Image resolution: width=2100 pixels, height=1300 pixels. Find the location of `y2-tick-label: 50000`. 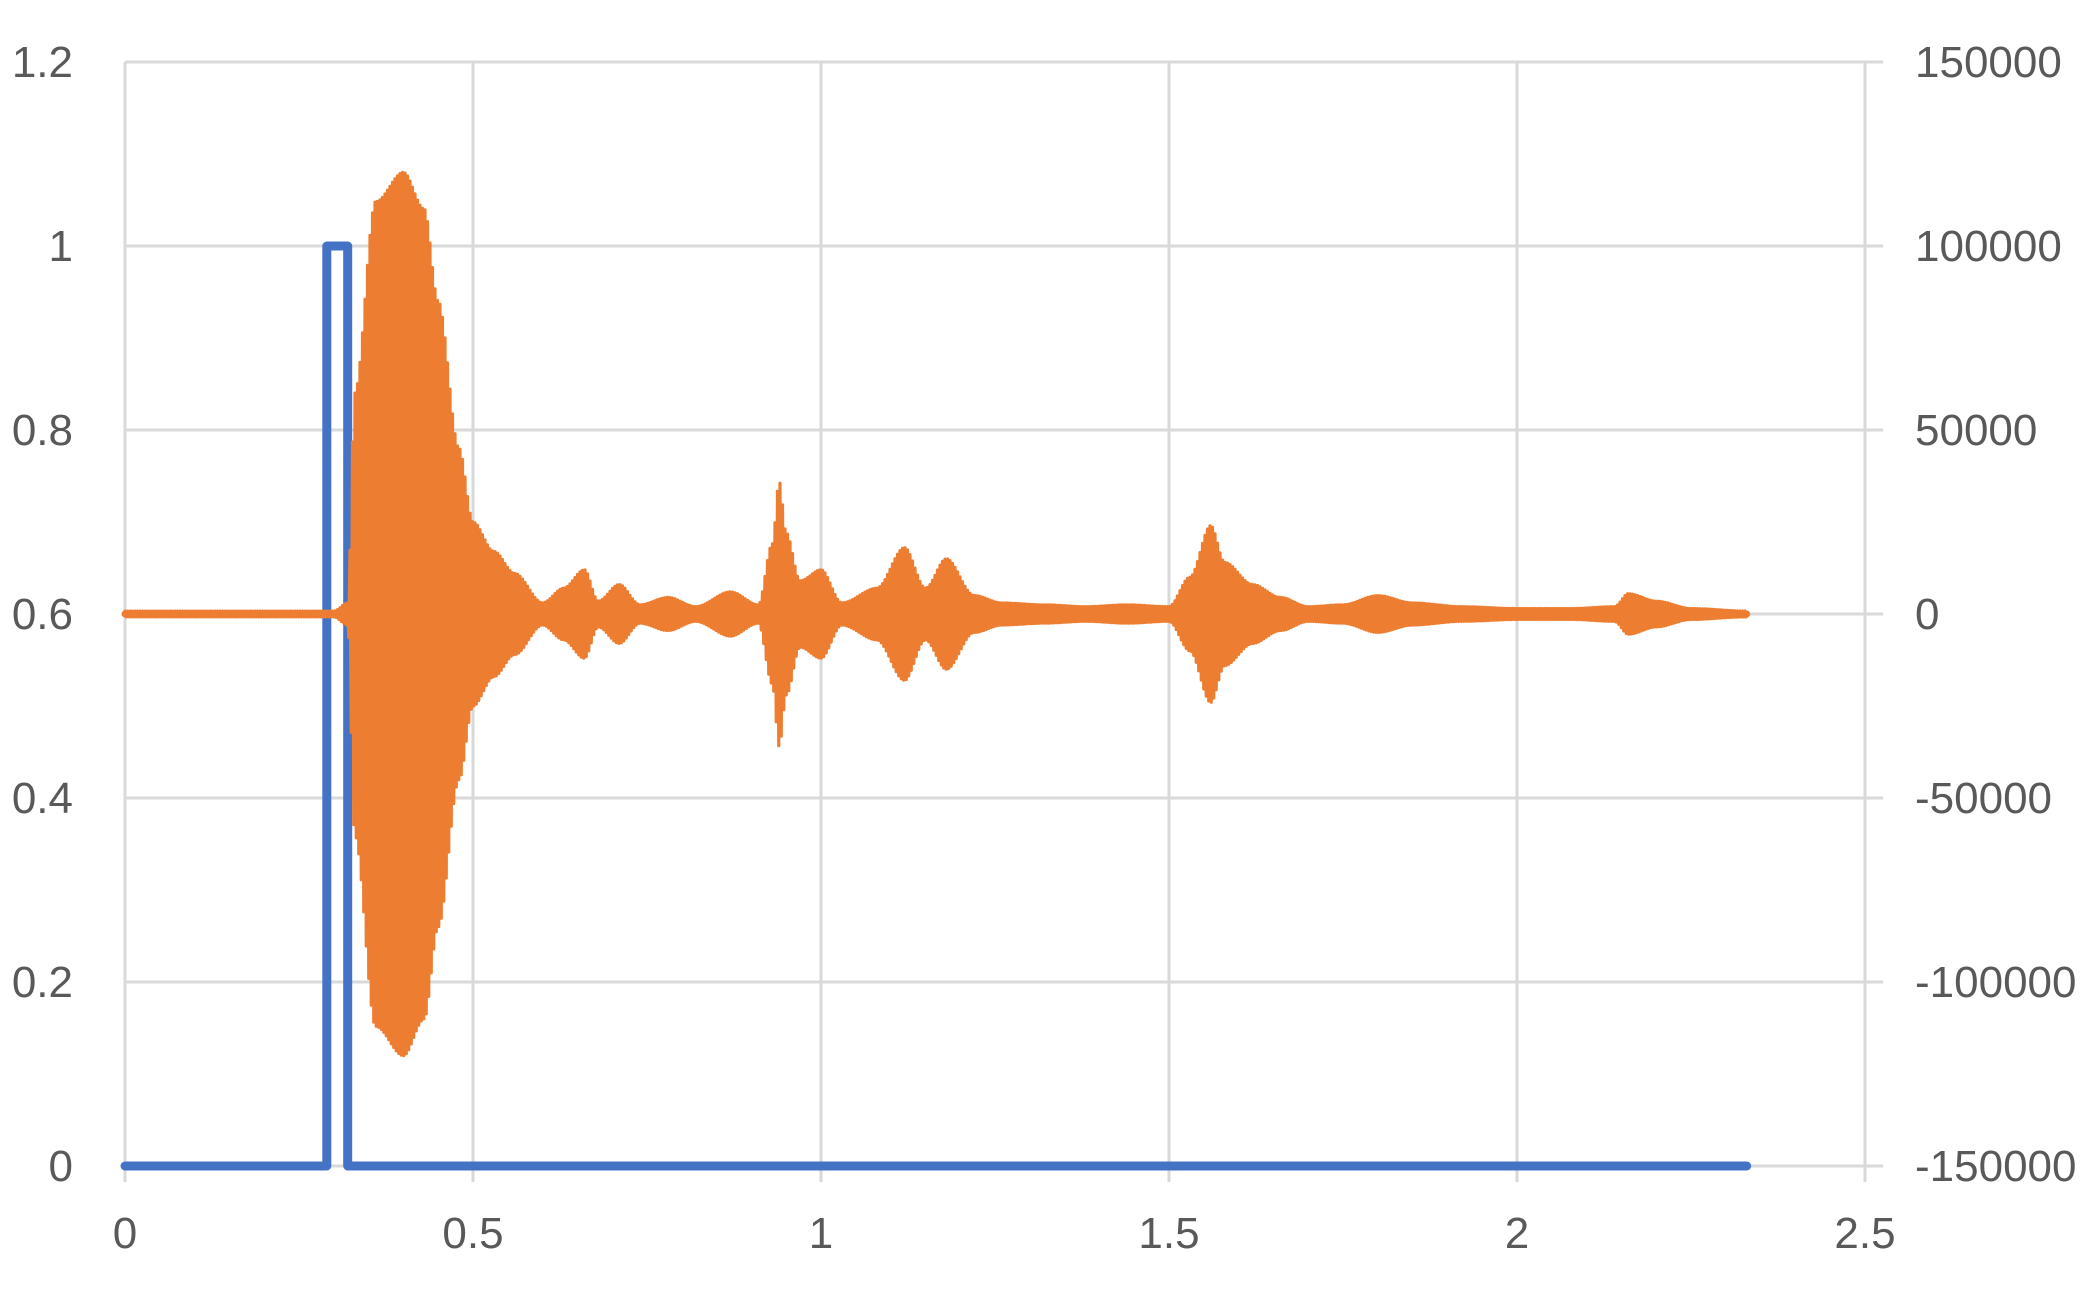

y2-tick-label: 50000 is located at coordinates (1976, 430).